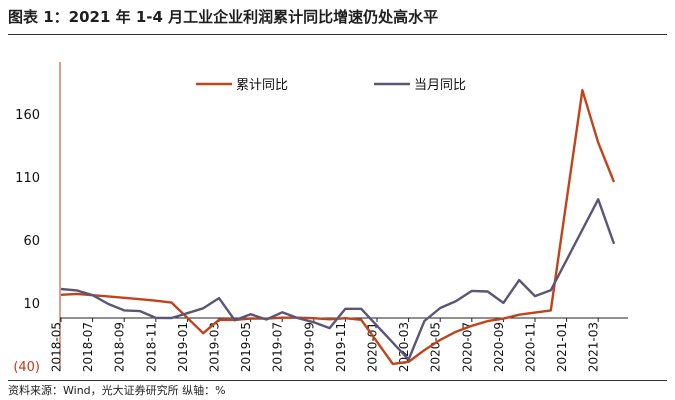 Image resolution: width=675 pixels, height=400 pixels. What do you see at coordinates (88, 347) in the screenshot?
I see `x-tick-label: 2018-07` at bounding box center [88, 347].